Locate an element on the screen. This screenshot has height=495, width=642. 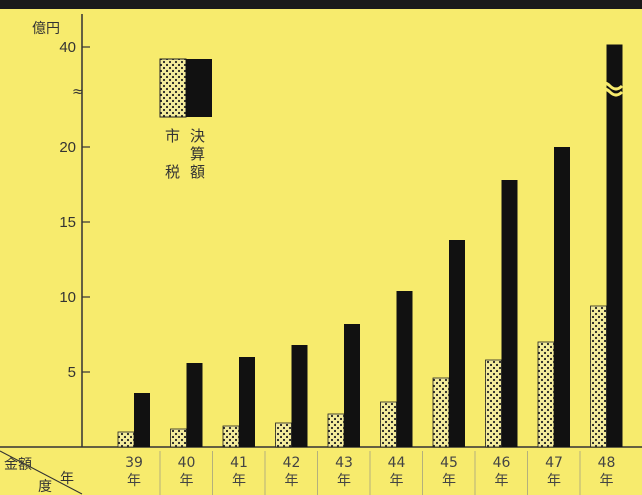
bar-市税-40 is located at coordinates (178, 438).